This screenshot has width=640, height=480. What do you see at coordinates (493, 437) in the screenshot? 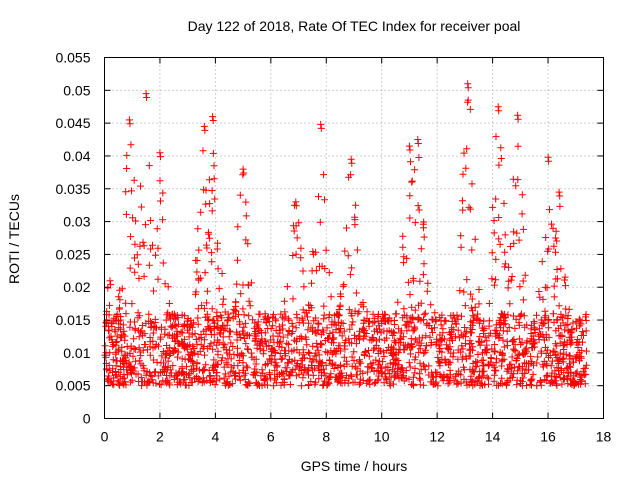
I see `x-tick-label: 14` at bounding box center [493, 437].